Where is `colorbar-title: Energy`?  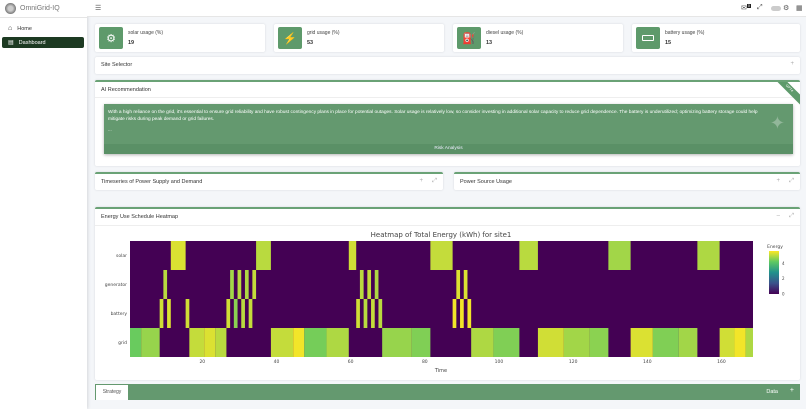
colorbar-title: Energy is located at coordinates (775, 247).